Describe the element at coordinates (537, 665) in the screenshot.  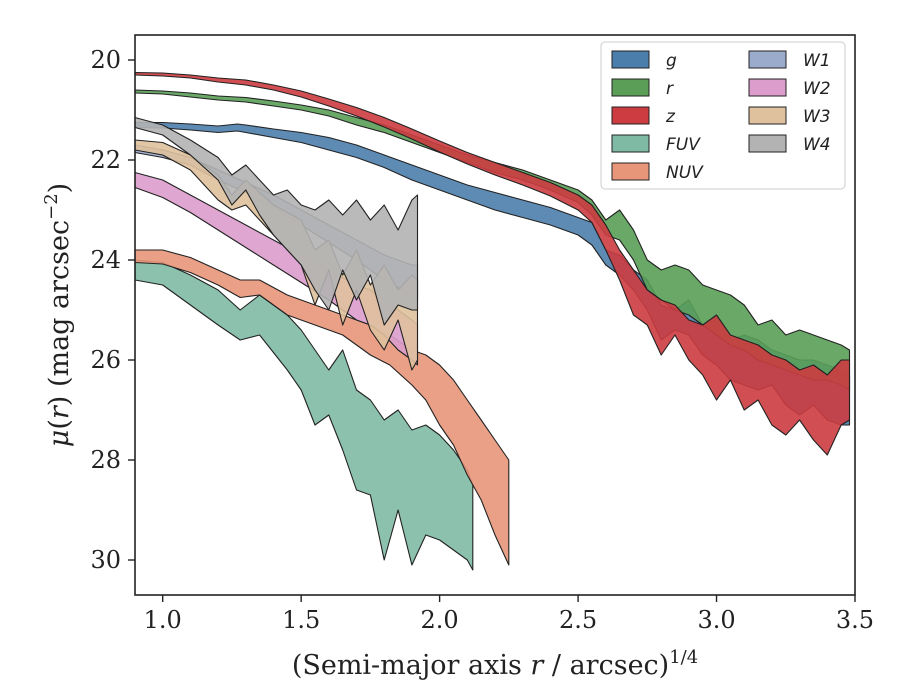
I see `x-axis-label-var: r` at that location.